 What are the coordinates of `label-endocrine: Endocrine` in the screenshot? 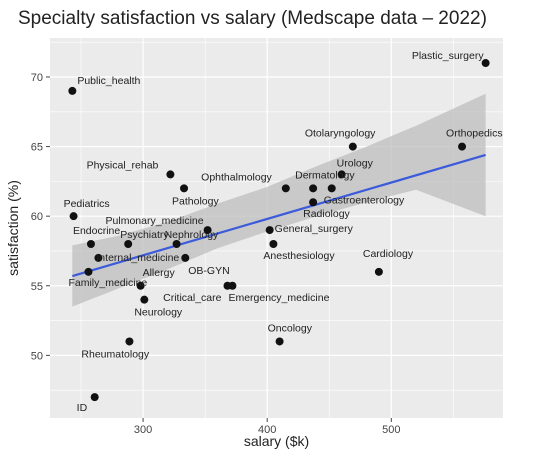 It's located at (96, 231).